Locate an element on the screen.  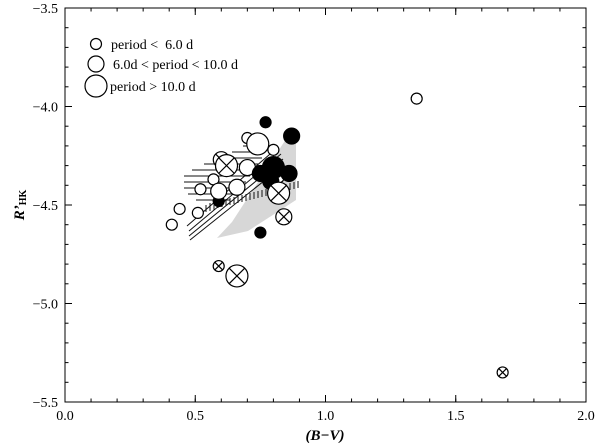
legend-entry-medium: 6.0d < period < 10.0 d is located at coordinates (162, 64).